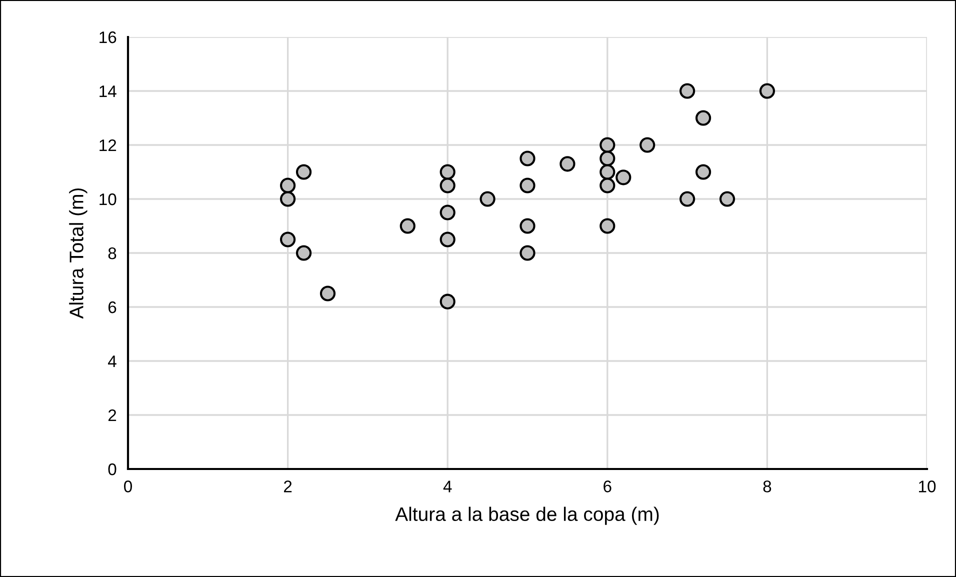 The height and width of the screenshot is (577, 956). What do you see at coordinates (128, 486) in the screenshot?
I see `x-tick-label: 0` at bounding box center [128, 486].